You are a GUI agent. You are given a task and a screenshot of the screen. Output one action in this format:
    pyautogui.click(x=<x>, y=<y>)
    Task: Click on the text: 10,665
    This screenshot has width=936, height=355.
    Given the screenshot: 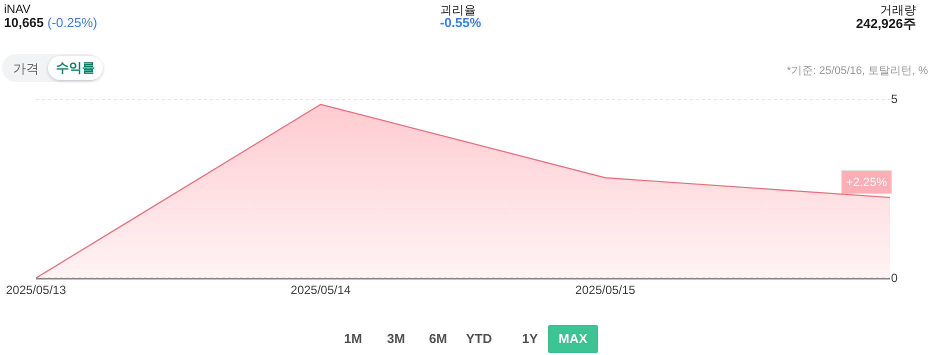 What is the action you would take?
    pyautogui.click(x=24, y=22)
    